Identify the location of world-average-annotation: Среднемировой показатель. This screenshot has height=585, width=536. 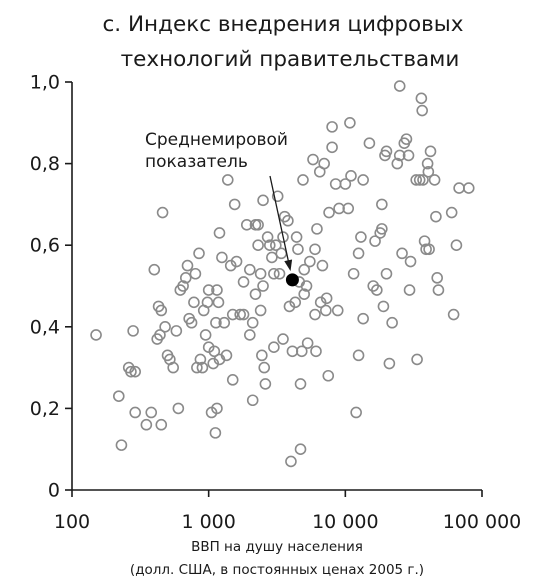
(222, 208).